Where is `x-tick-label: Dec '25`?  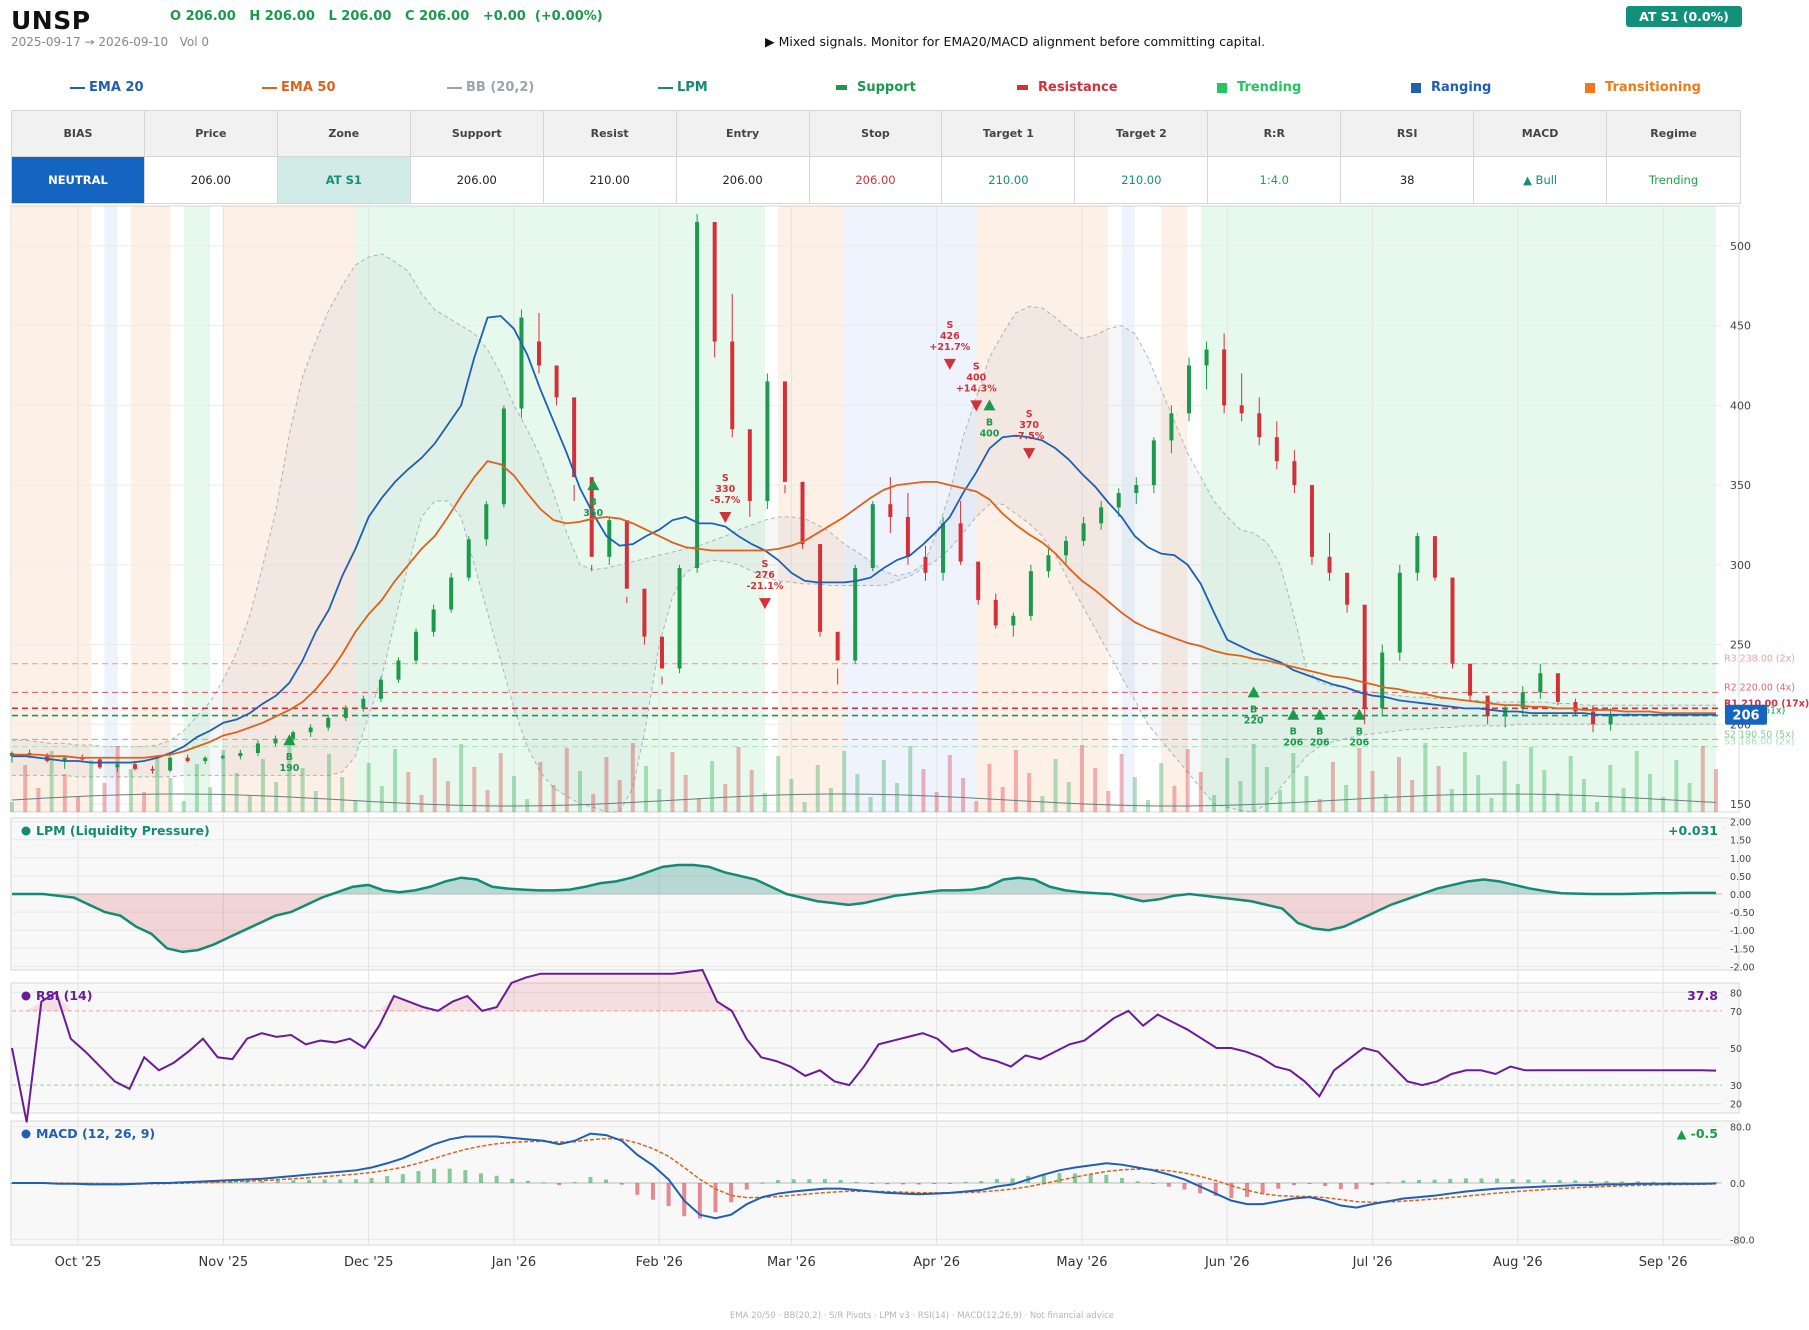
x-tick-label: Dec '25 is located at coordinates (368, 1262).